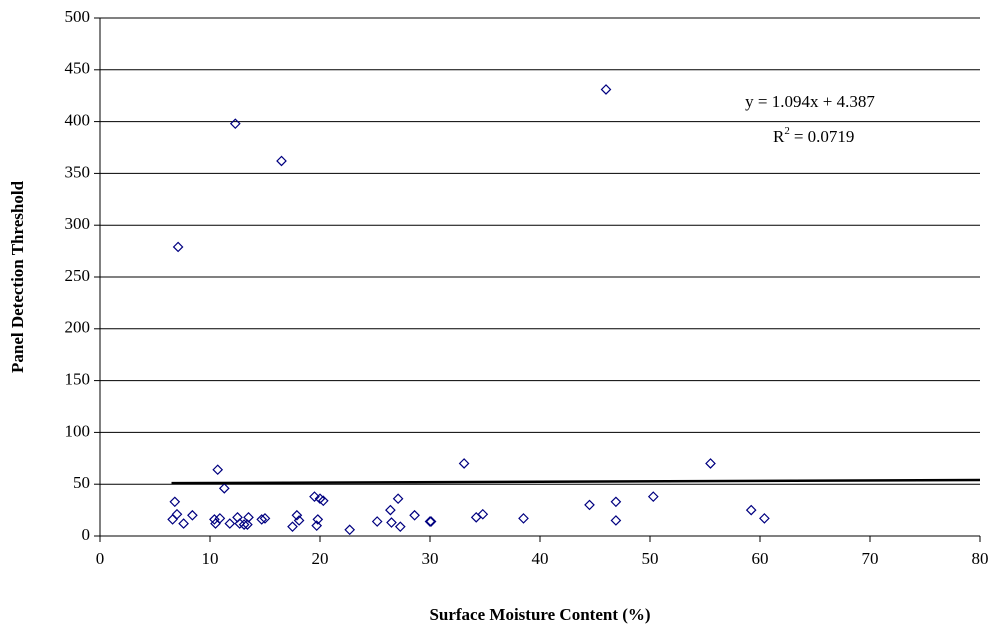 The width and height of the screenshot is (997, 632). I want to click on x-tick-label: 80, so click(980, 558).